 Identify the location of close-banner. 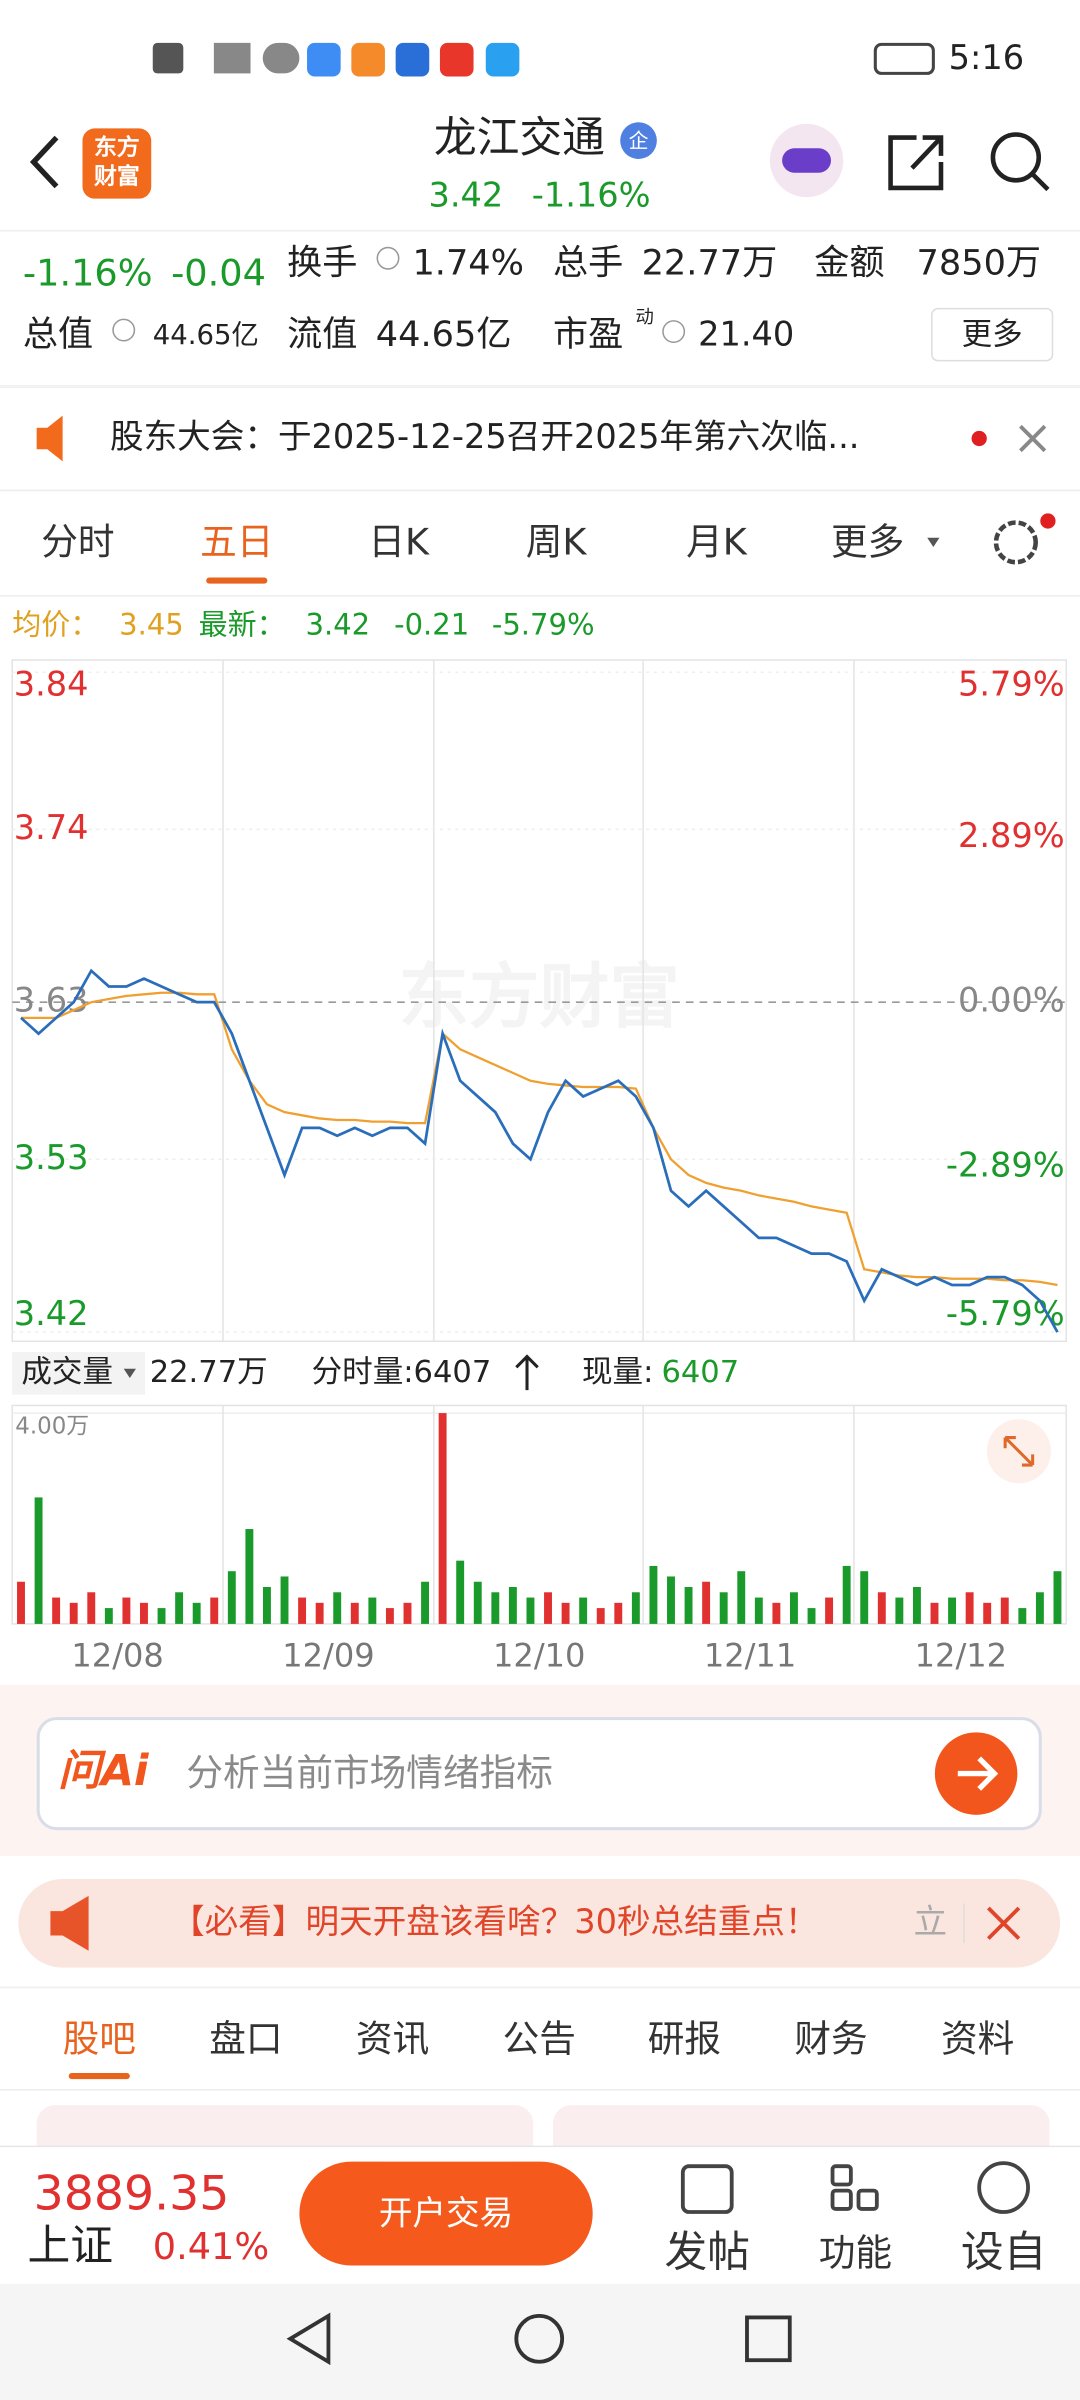
(1003, 1923).